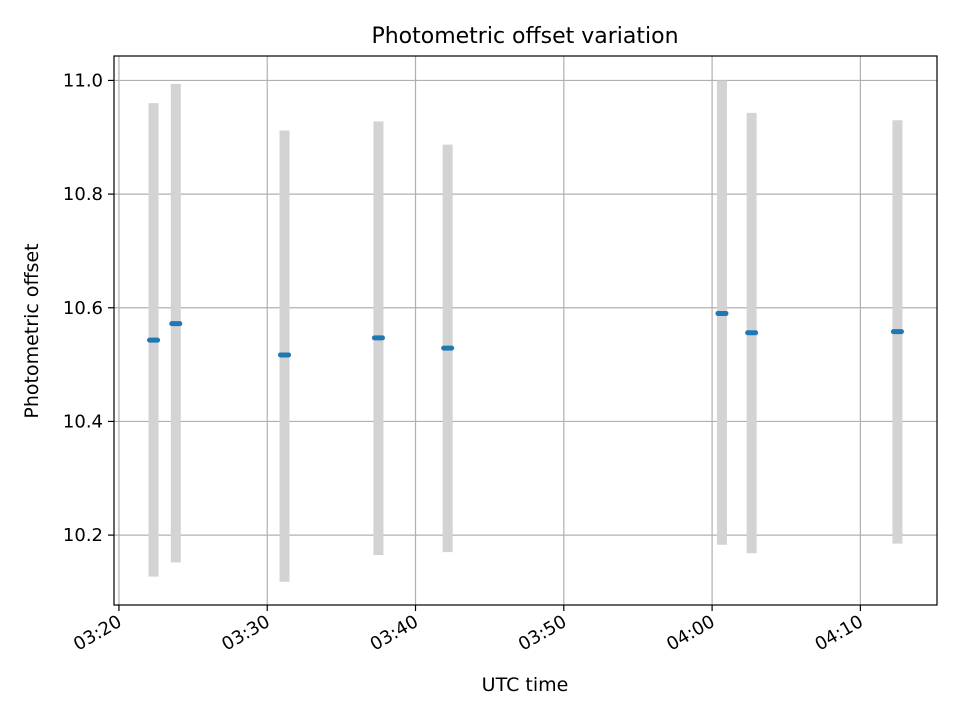  What do you see at coordinates (83, 194) in the screenshot?
I see `y-tick-label: 10.8` at bounding box center [83, 194].